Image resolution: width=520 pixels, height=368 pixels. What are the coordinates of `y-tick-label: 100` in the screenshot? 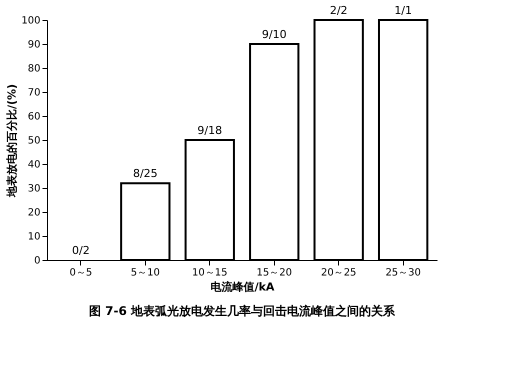 It's located at (30, 21).